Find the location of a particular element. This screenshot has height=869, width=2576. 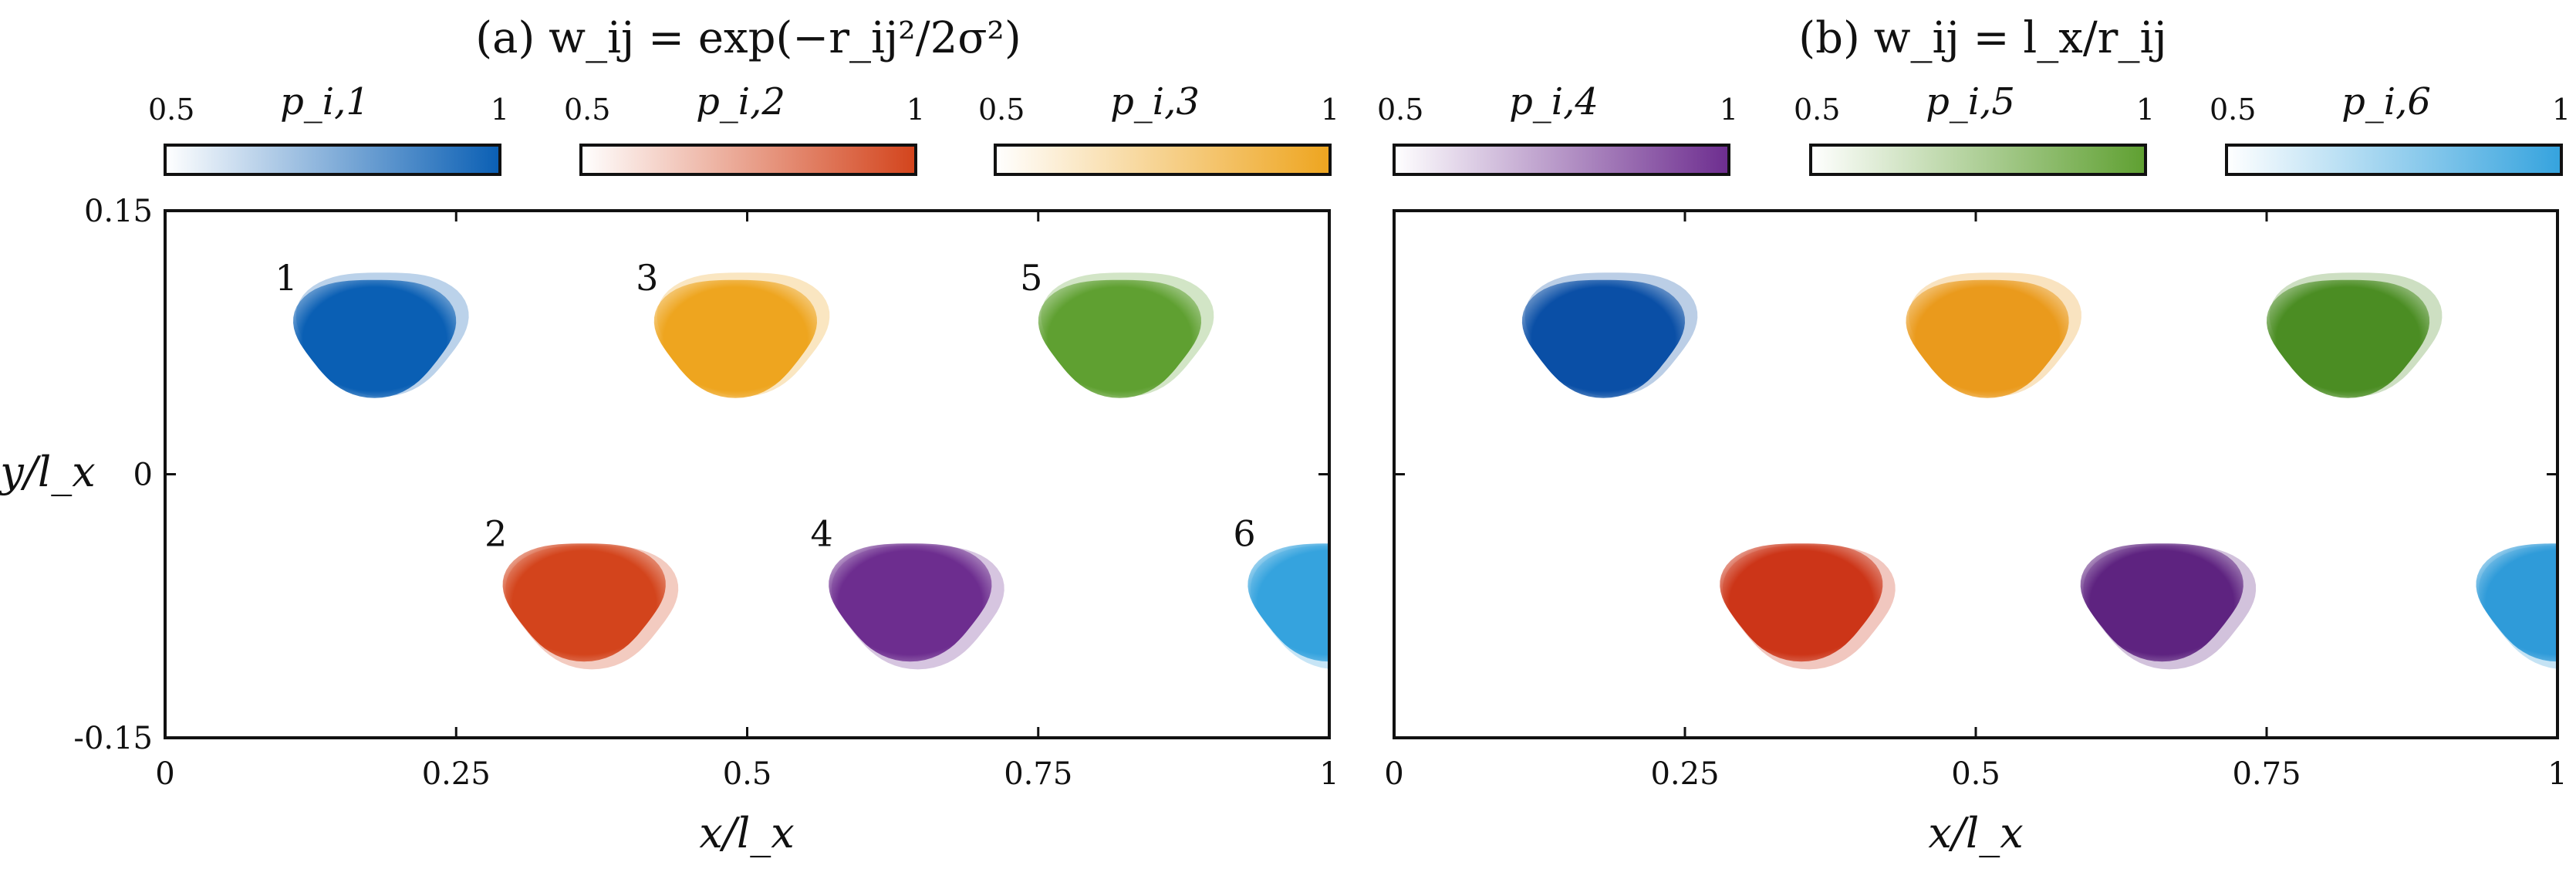

colorbar-2-max: 1 is located at coordinates (916, 110).